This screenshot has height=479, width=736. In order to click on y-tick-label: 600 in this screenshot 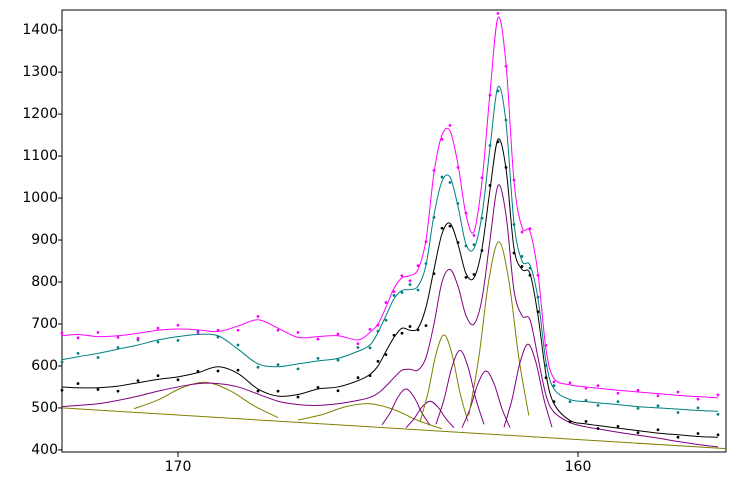, I will do `click(44, 366)`.